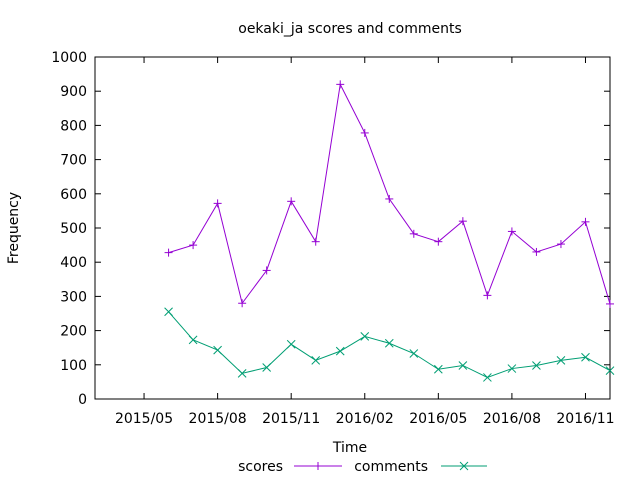 The height and width of the screenshot is (480, 640). Describe the element at coordinates (14, 228) in the screenshot. I see `y-axis-label: Frequency` at that location.